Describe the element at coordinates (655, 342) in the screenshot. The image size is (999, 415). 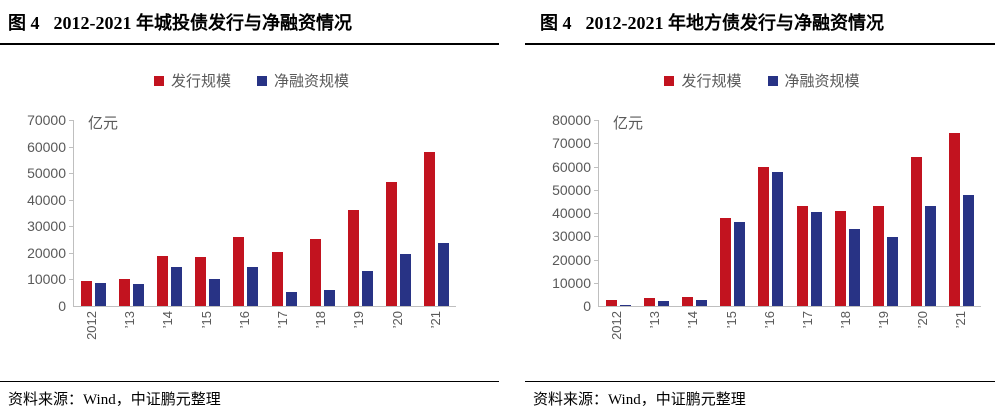
I see `x-tick: ’13` at that location.